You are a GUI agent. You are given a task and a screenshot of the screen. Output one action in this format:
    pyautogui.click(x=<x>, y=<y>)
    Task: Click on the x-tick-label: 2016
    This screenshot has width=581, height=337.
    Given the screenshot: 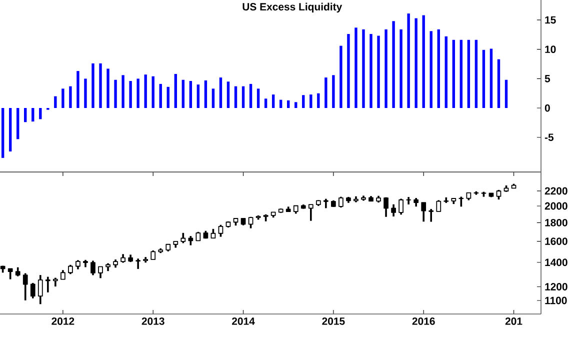 What is the action you would take?
    pyautogui.click(x=423, y=321)
    